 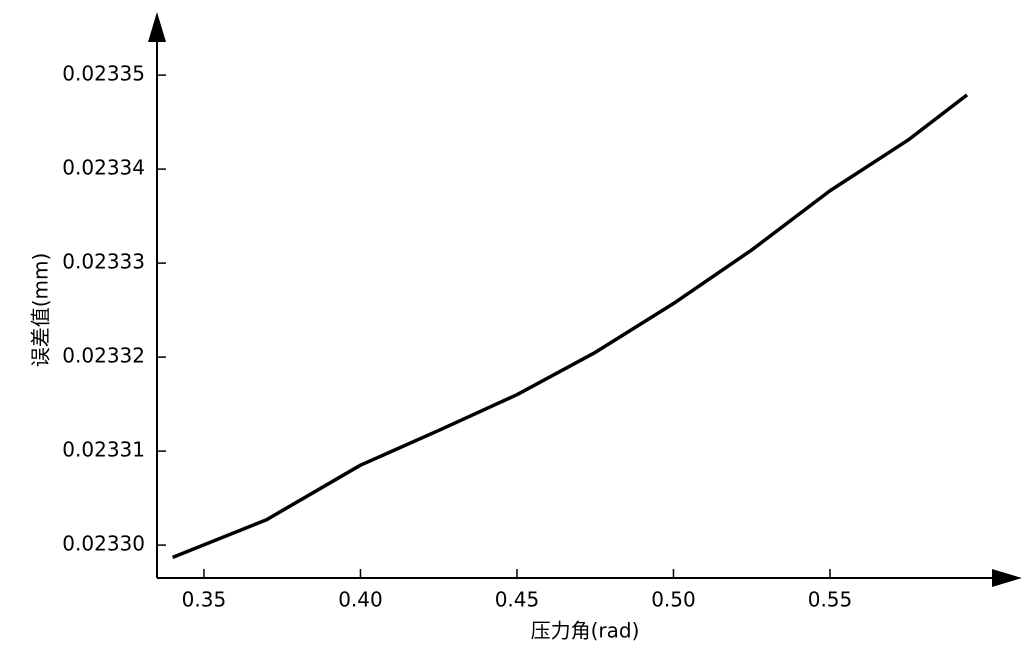 What do you see at coordinates (1007, 578) in the screenshot?
I see `x-axis-arrow` at bounding box center [1007, 578].